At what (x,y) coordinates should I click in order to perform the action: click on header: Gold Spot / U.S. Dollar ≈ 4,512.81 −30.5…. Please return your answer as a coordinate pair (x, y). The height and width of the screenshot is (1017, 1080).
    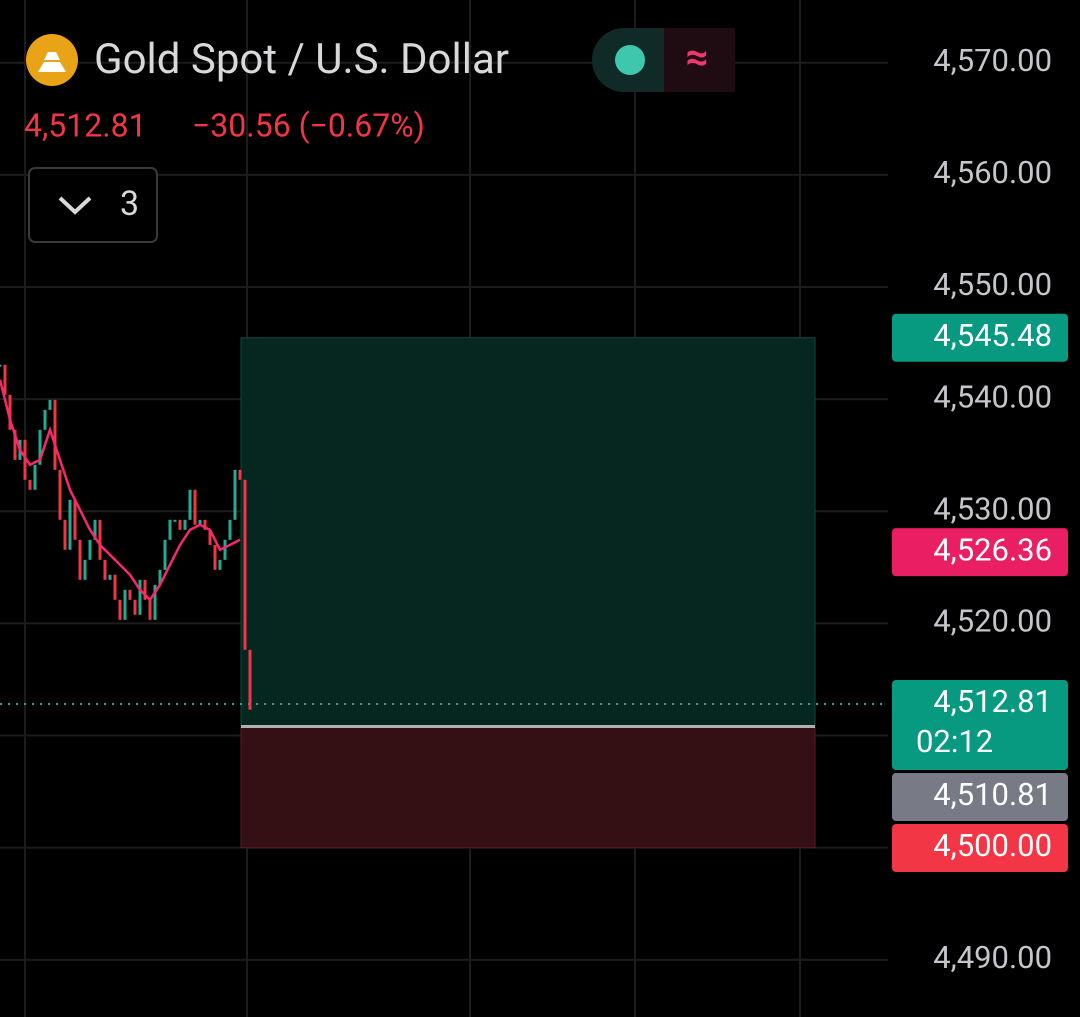
    Looking at the image, I should click on (379, 135).